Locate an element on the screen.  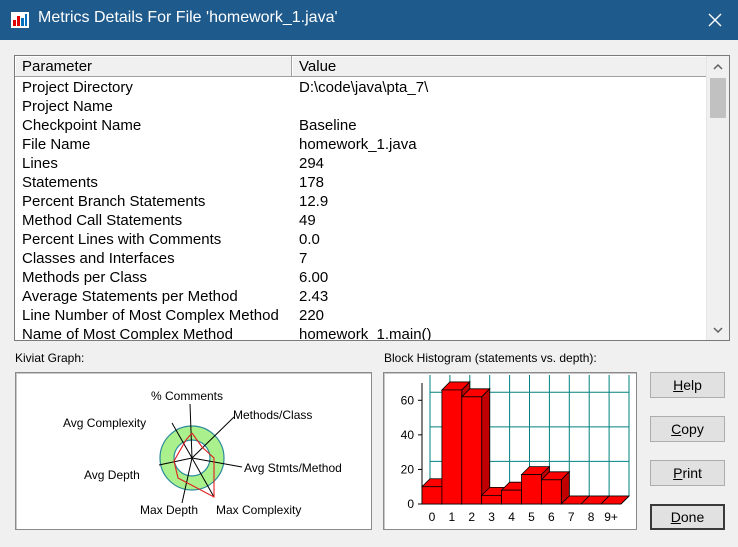
print-button: Print is located at coordinates (687, 473).